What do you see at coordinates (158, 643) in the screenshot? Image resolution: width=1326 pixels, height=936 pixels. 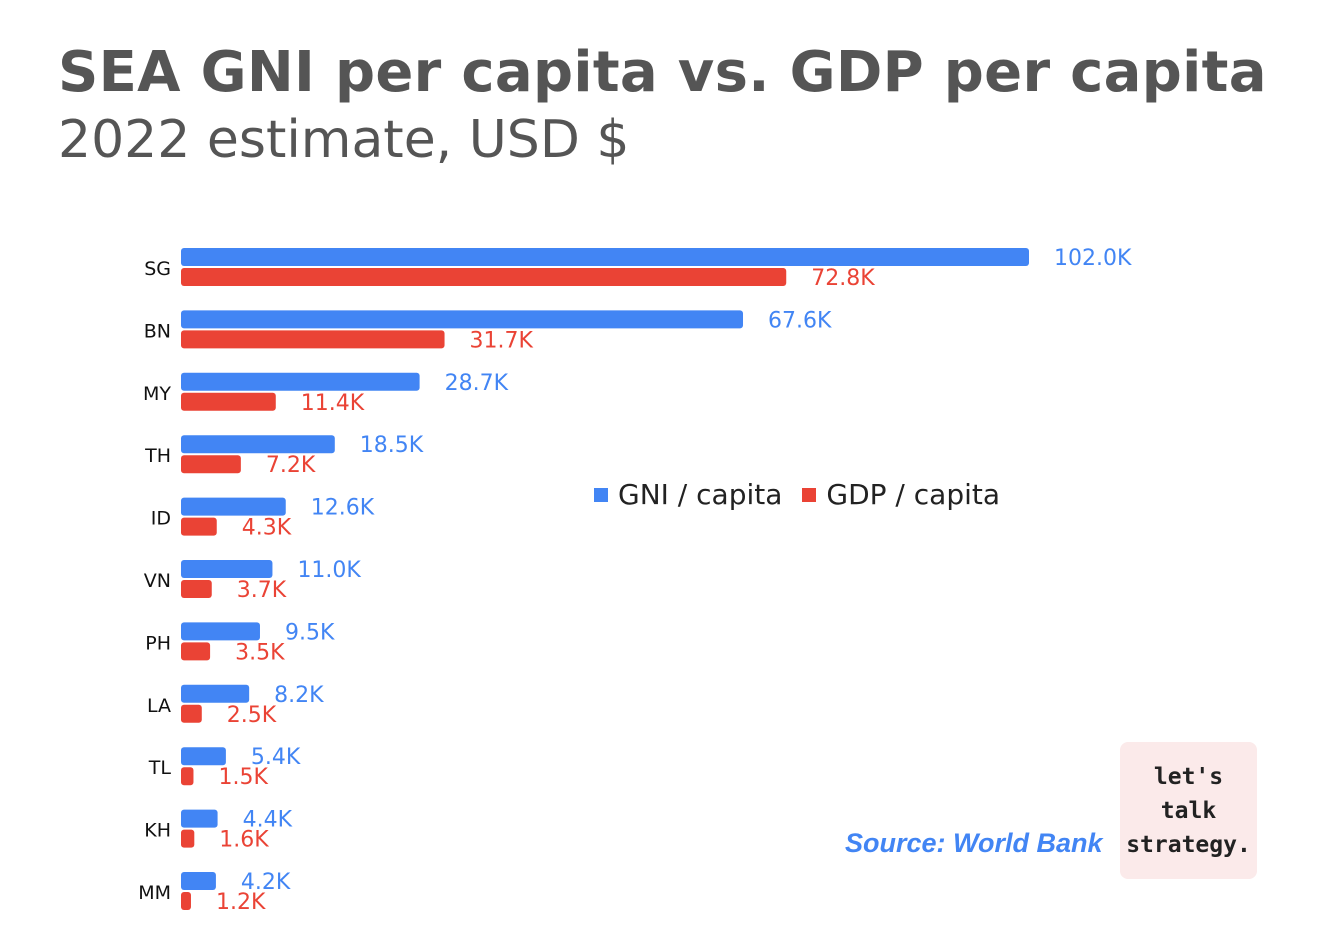 I see `category-label-ph: PH` at bounding box center [158, 643].